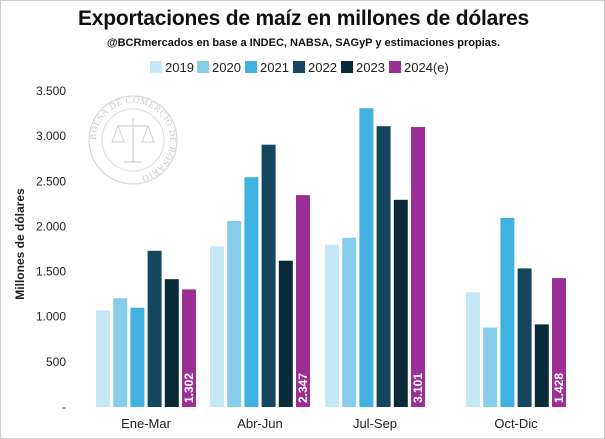  I want to click on x-tick-label: Jul-Sep, so click(375, 423).